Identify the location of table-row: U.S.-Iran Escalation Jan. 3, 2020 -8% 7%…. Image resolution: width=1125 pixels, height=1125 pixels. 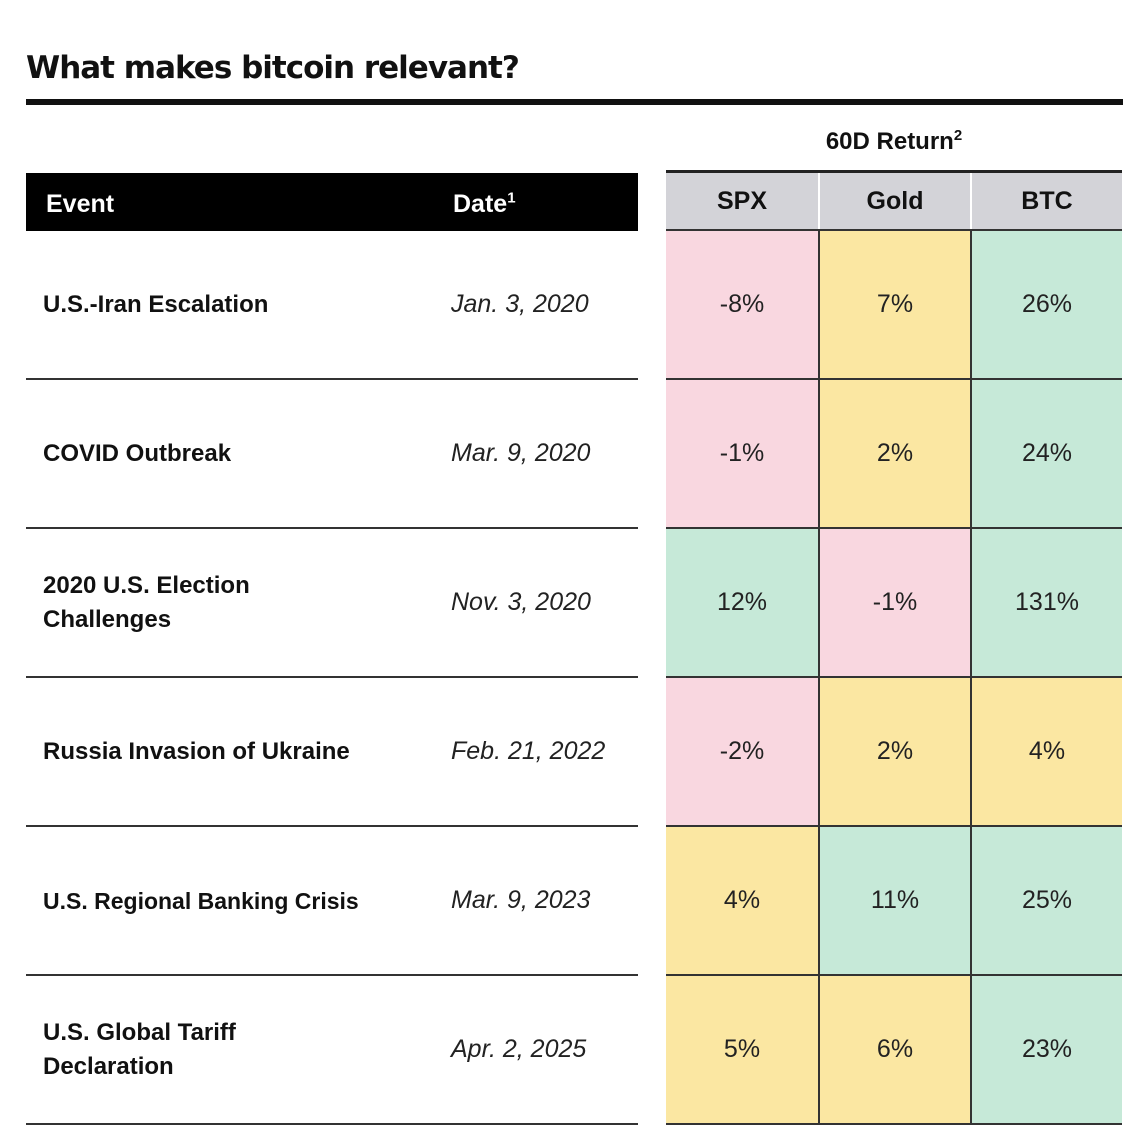
(562, 305).